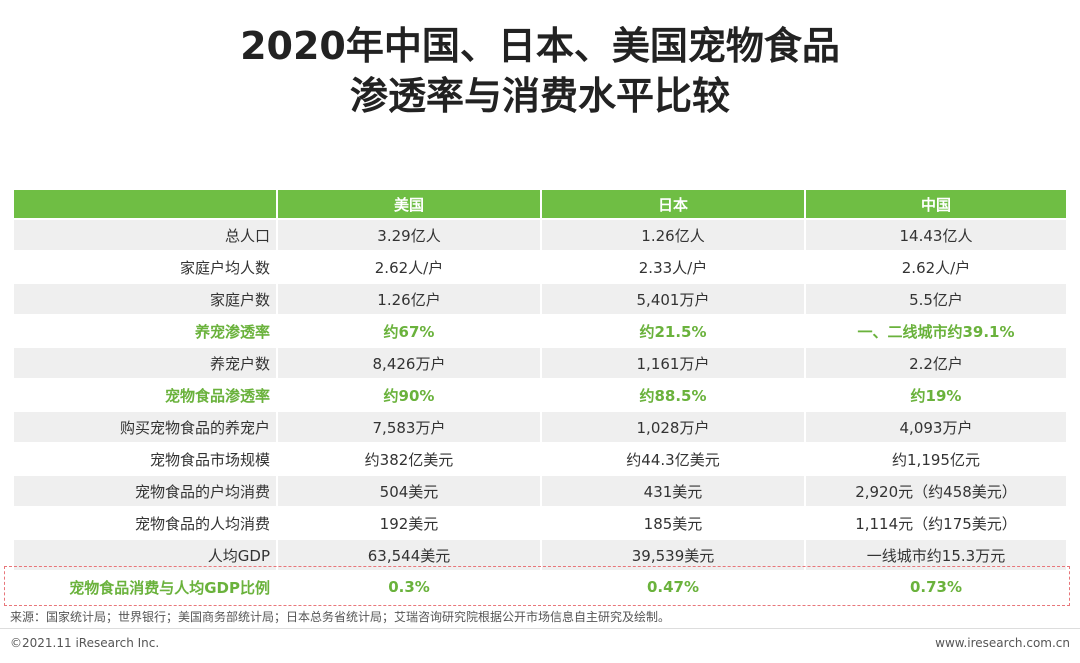 This screenshot has height=663, width=1080. I want to click on row-label: 购买宠物食品的养宠户, so click(146, 426).